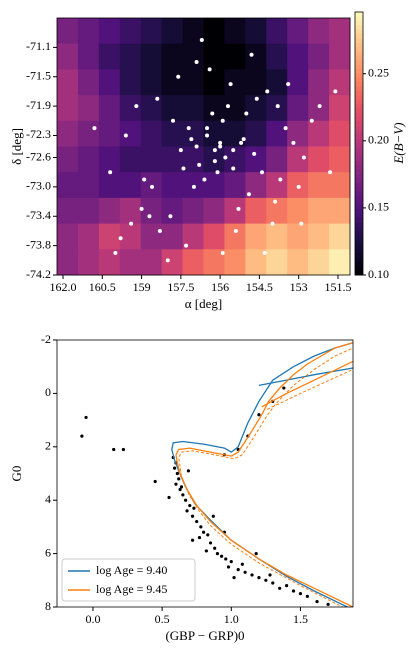  I want to click on y-tick-label: -73.4, so click(38, 215).